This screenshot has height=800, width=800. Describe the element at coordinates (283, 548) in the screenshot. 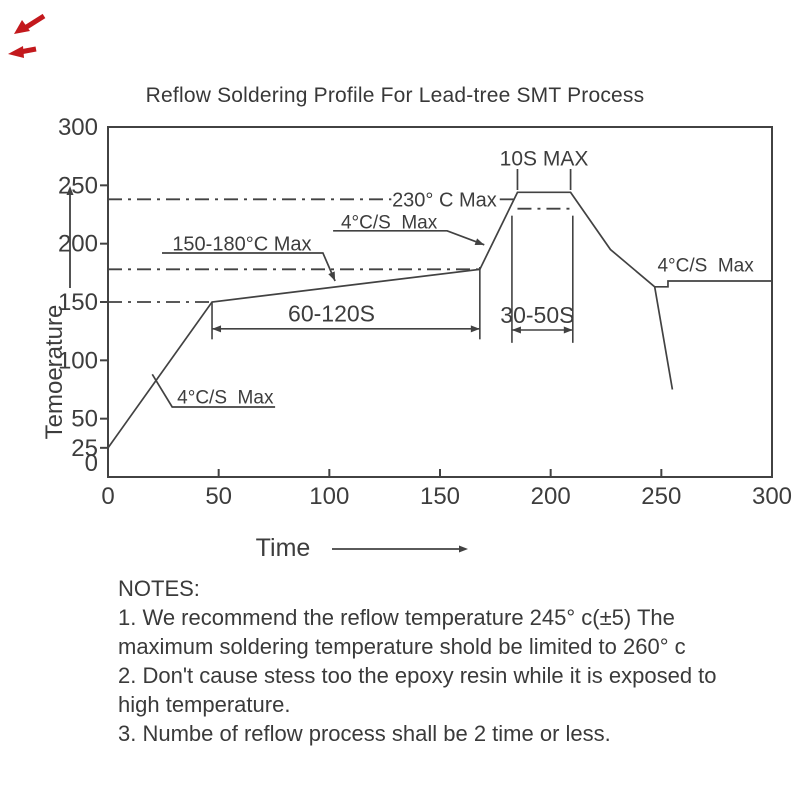

I see `x-axis-label: Time` at that location.